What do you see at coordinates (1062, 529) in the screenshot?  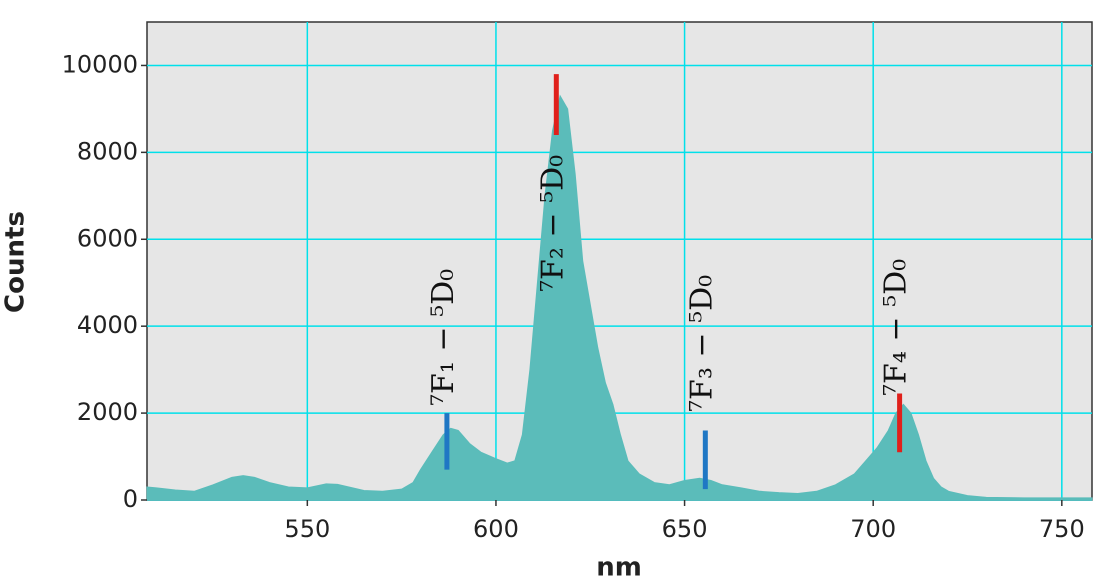 I see `x-tick-label: 750` at bounding box center [1062, 529].